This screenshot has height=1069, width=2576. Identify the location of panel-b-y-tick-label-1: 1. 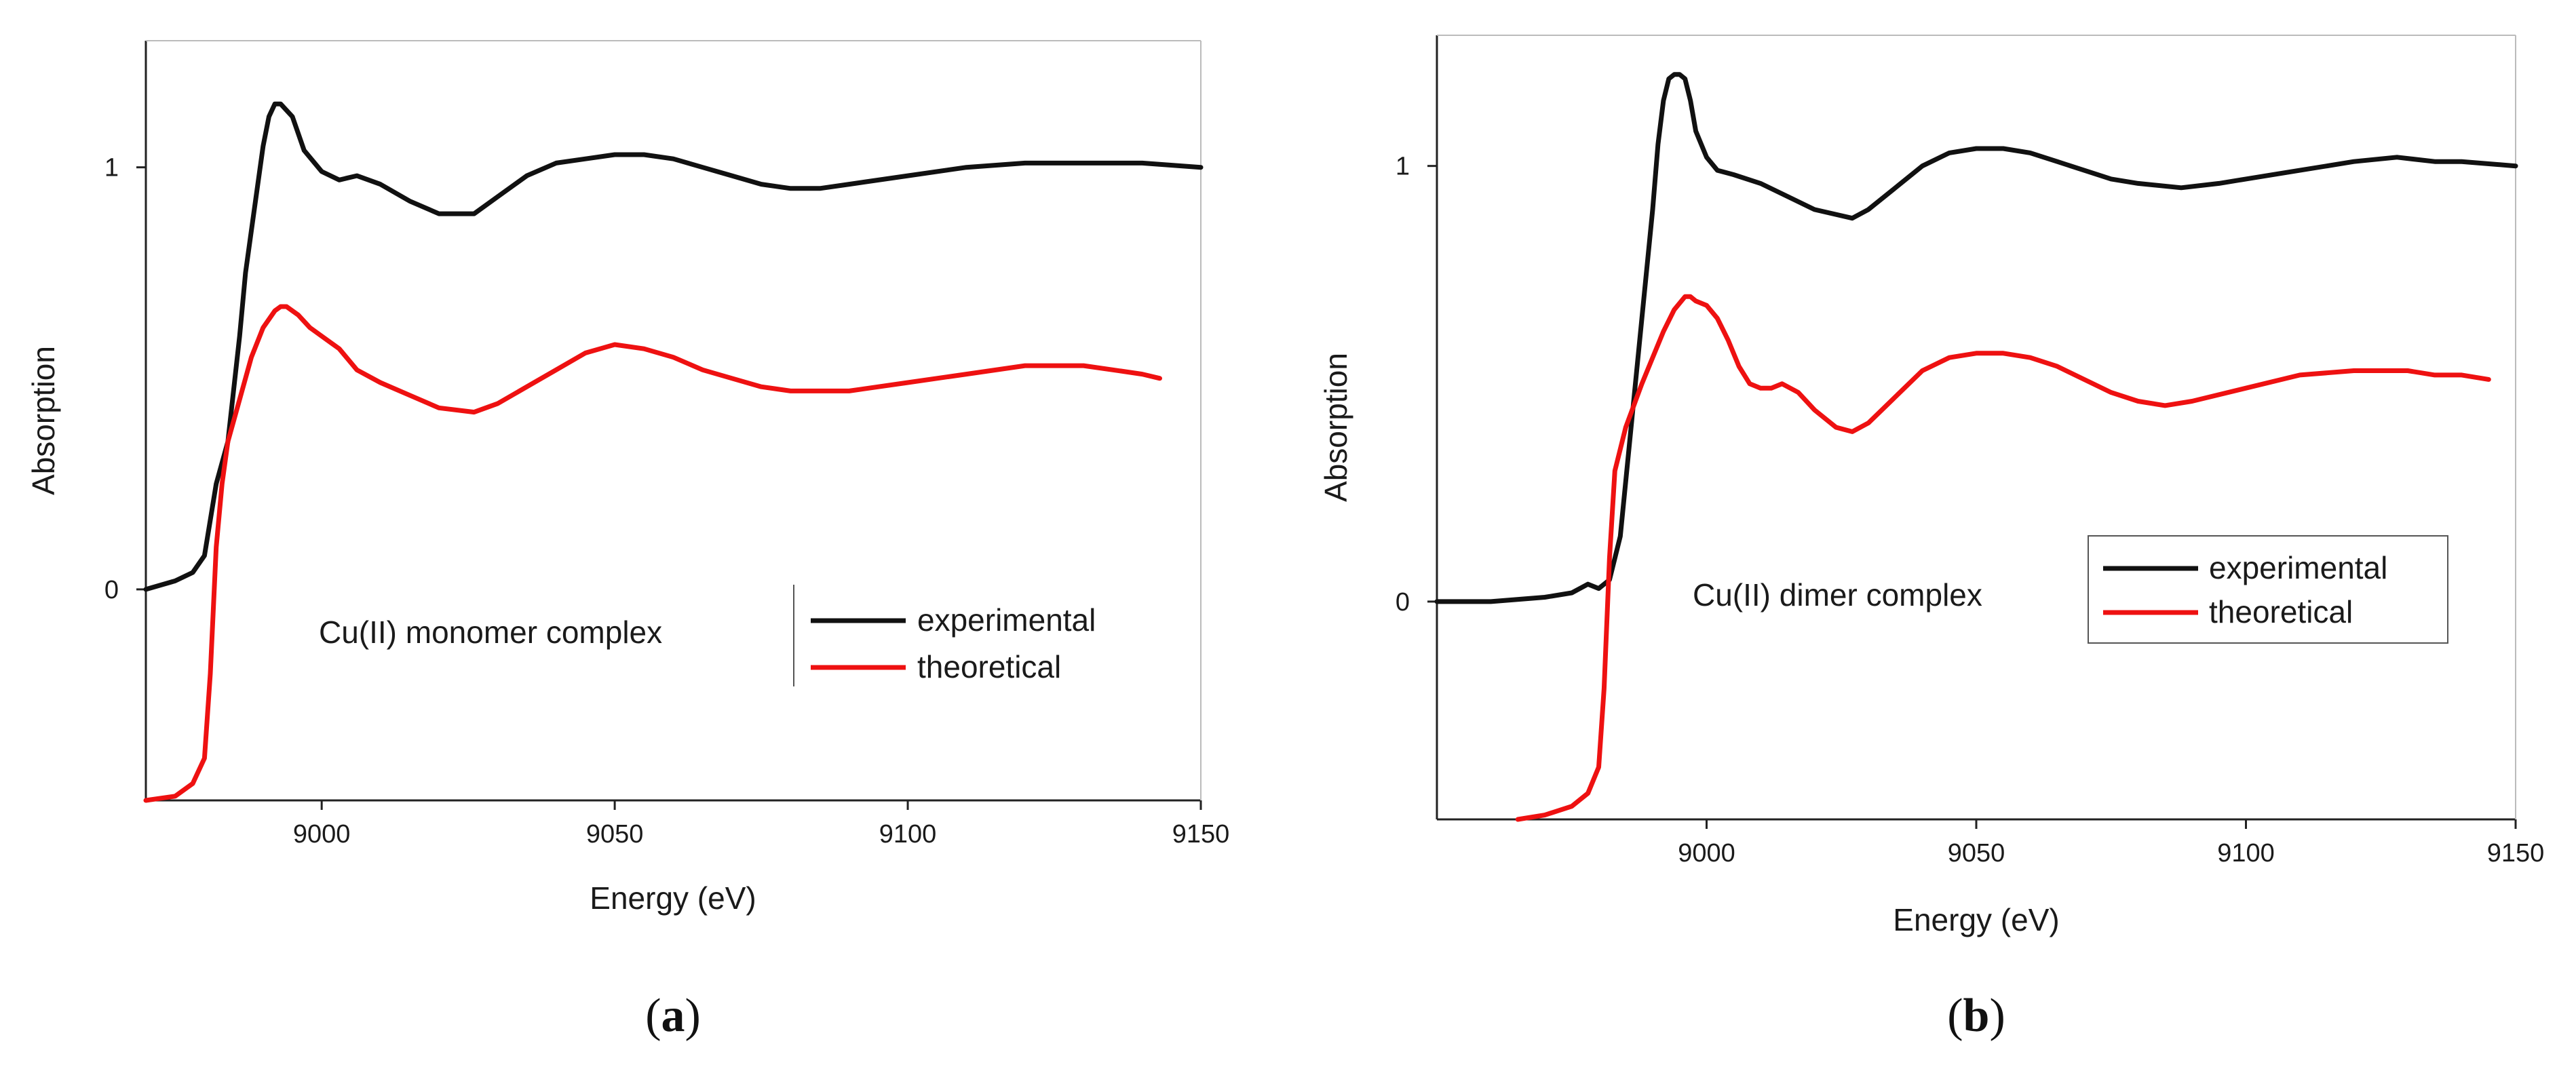
(1403, 167).